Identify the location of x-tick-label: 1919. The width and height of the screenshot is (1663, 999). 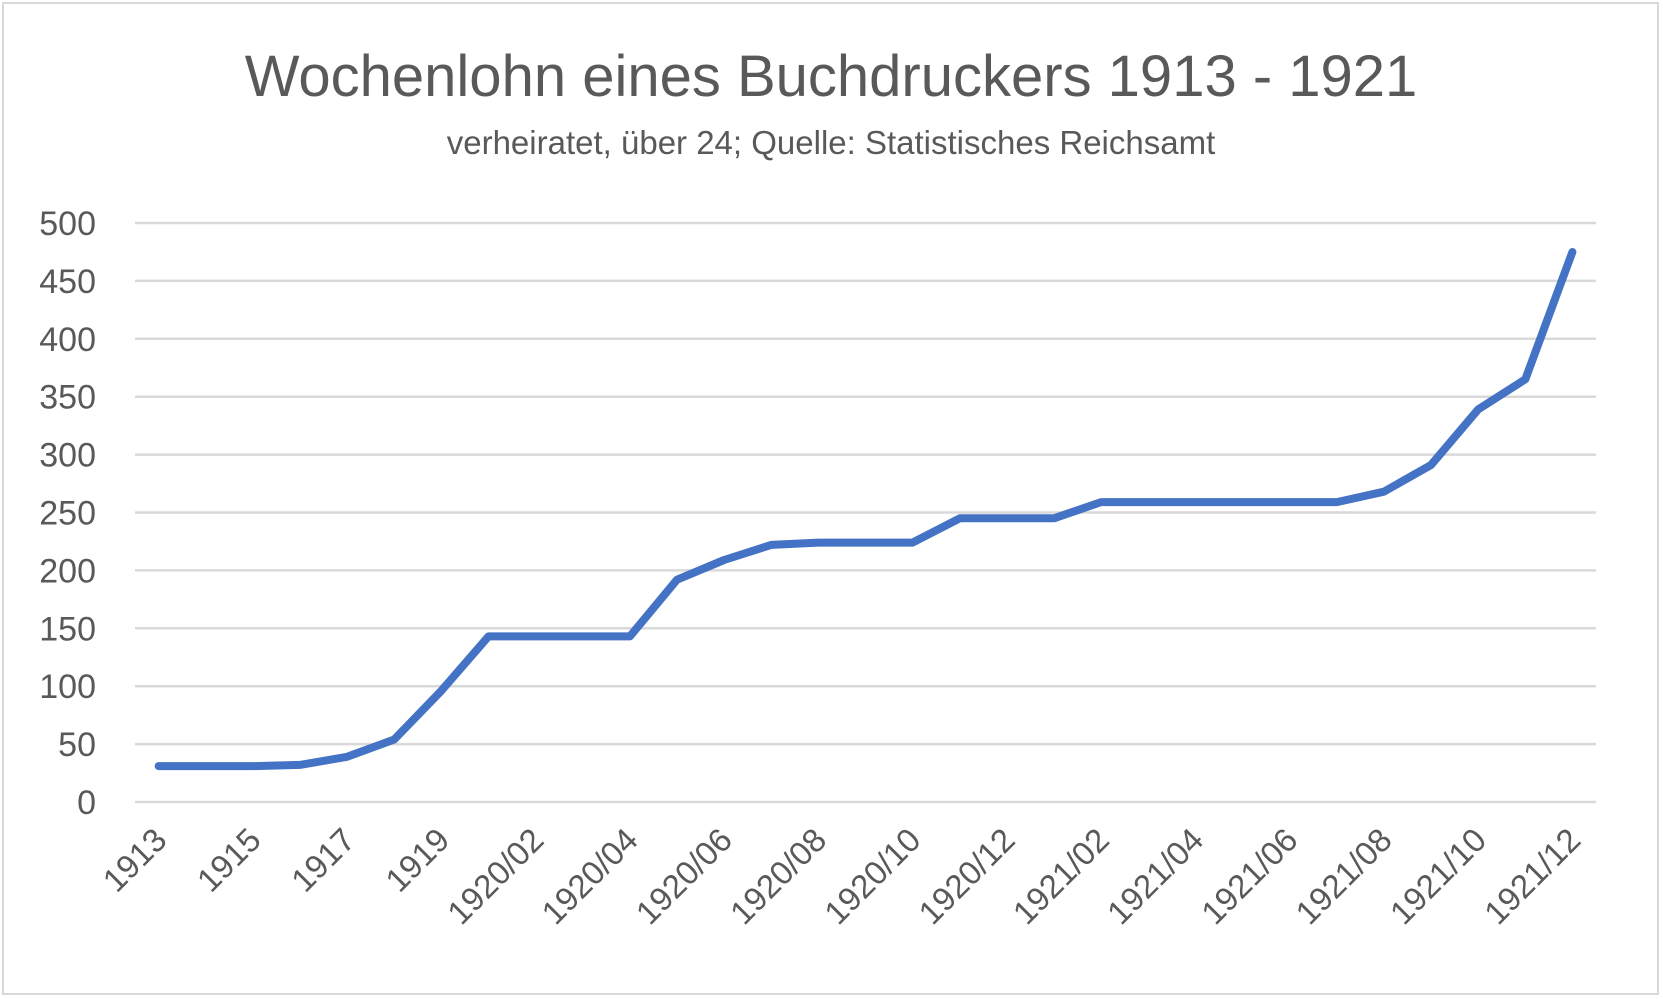
(417, 860).